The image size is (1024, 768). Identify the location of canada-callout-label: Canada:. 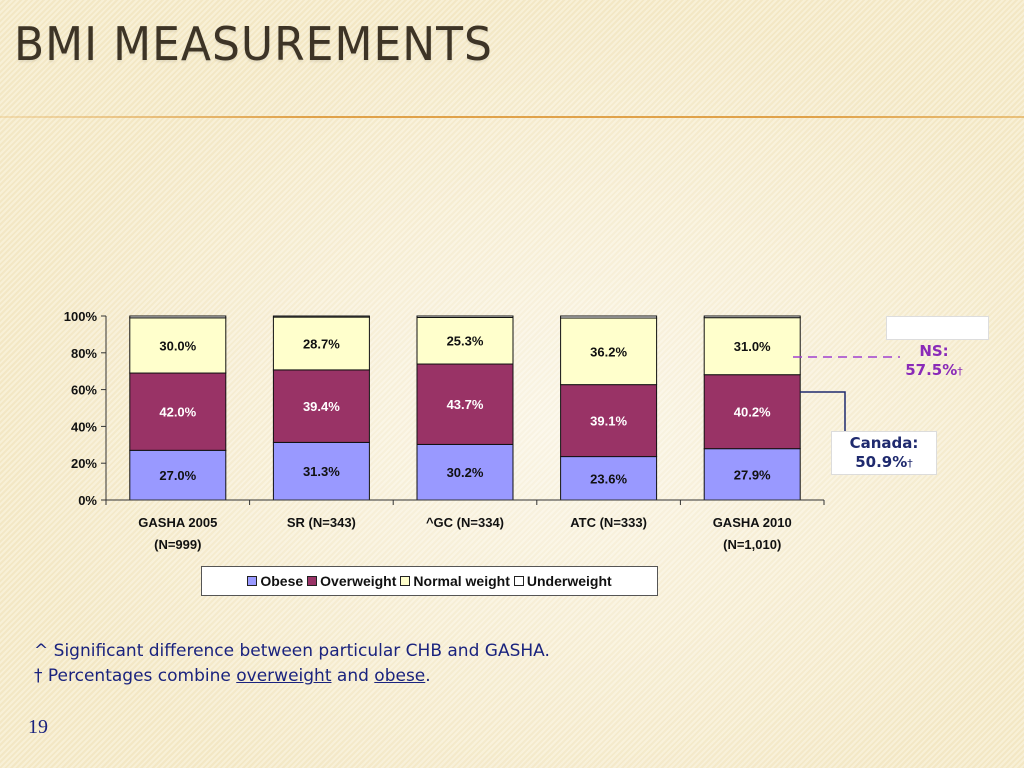
(884, 443).